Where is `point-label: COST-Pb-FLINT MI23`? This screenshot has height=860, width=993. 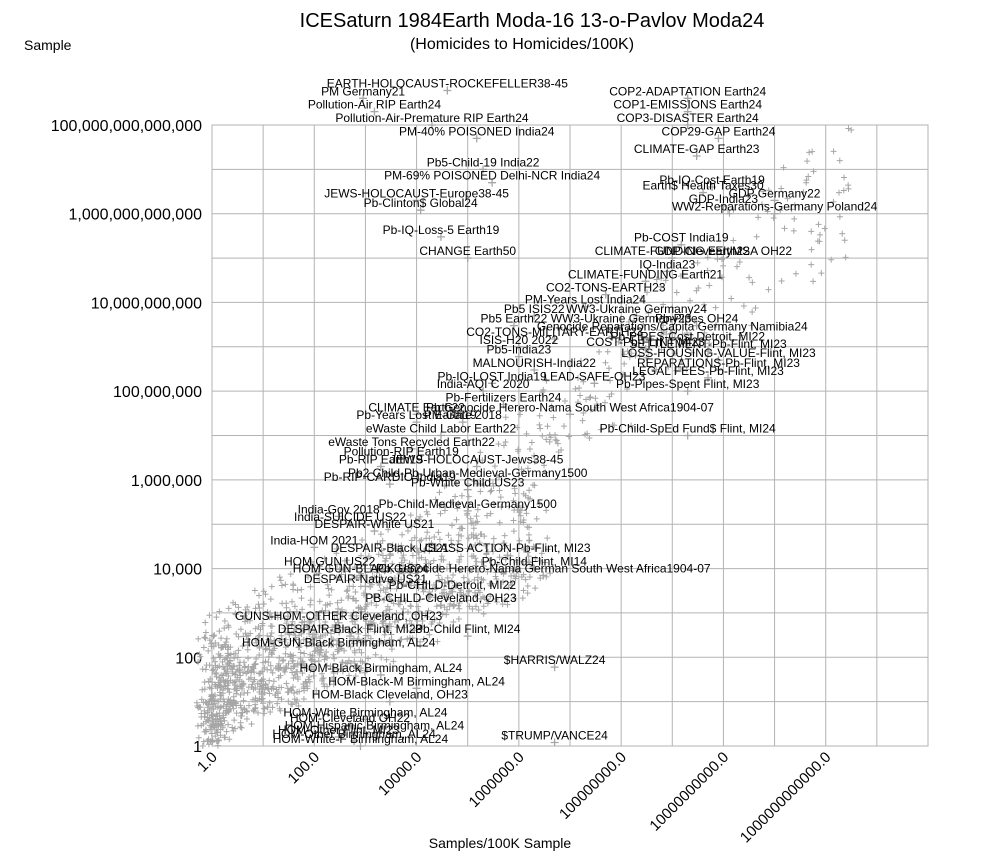
point-label: COST-Pb-FLINT MI23 is located at coordinates (645, 342).